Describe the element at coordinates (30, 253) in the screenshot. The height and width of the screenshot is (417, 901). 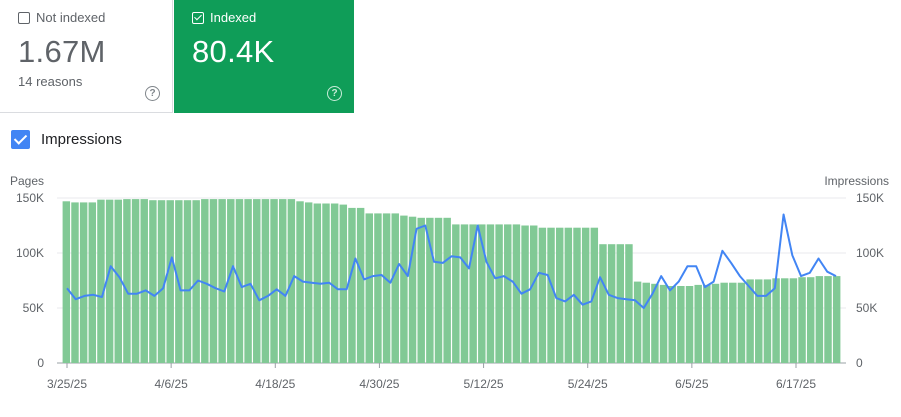
I see `left-tick-label: 100K` at that location.